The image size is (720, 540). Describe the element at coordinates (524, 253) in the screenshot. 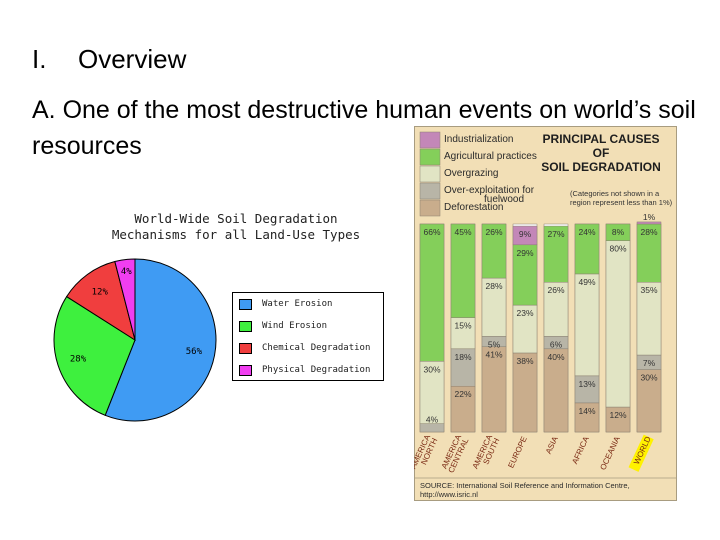

I see `bar-value-label: 29%` at that location.